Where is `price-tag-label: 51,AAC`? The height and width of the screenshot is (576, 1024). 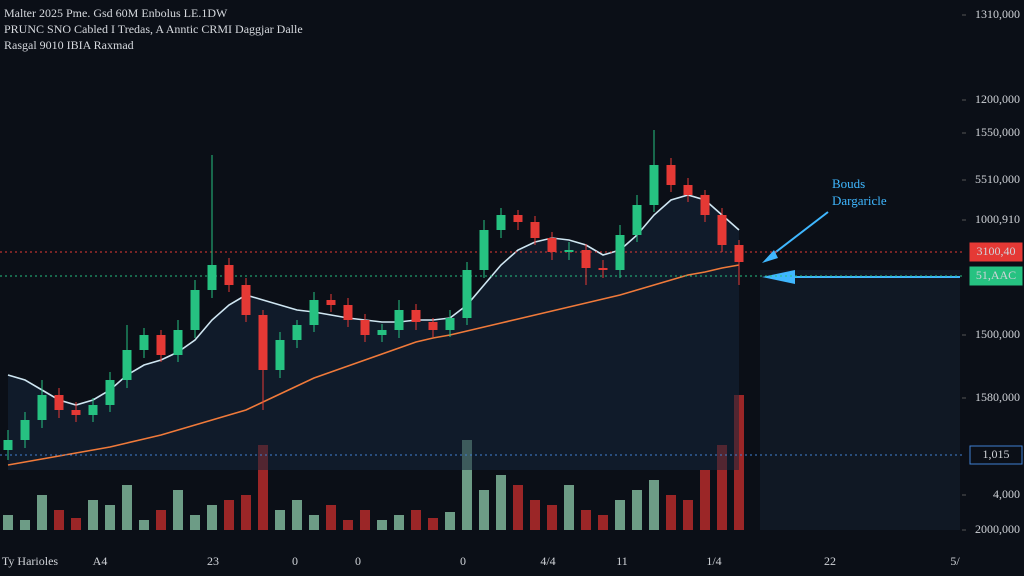
price-tag-label: 51,AAC is located at coordinates (996, 275).